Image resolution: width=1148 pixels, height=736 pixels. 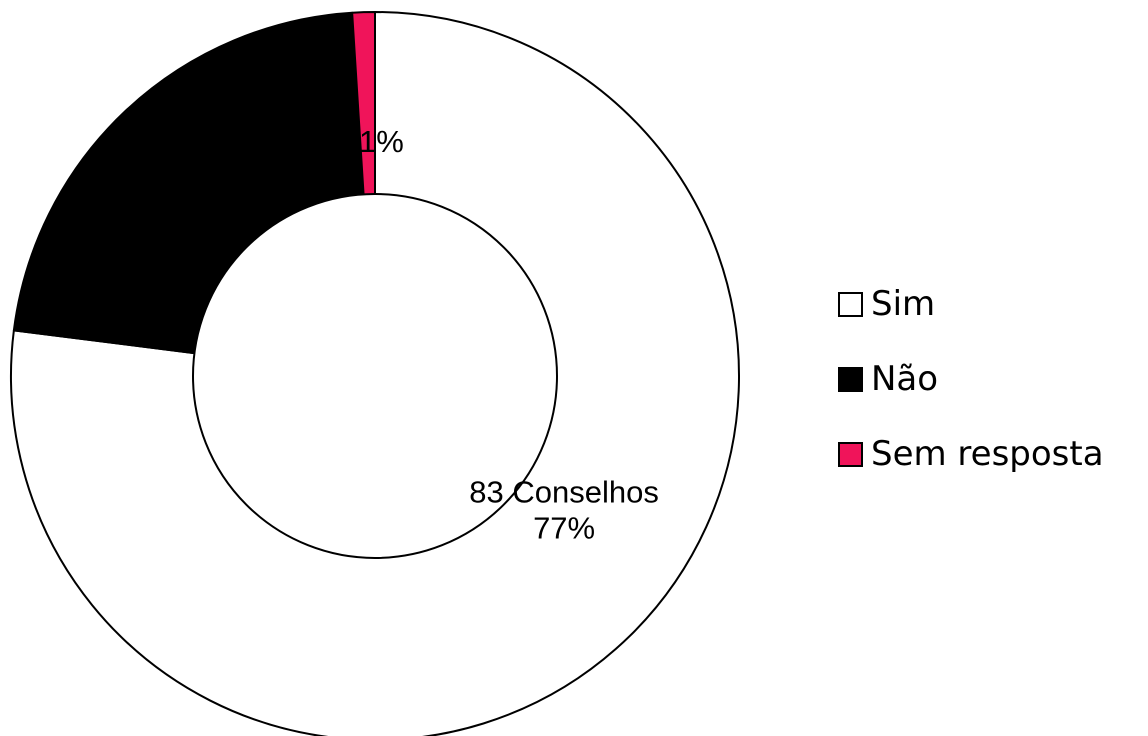 I want to click on slice-label-sem-resposta: 1%, so click(x=381, y=141).